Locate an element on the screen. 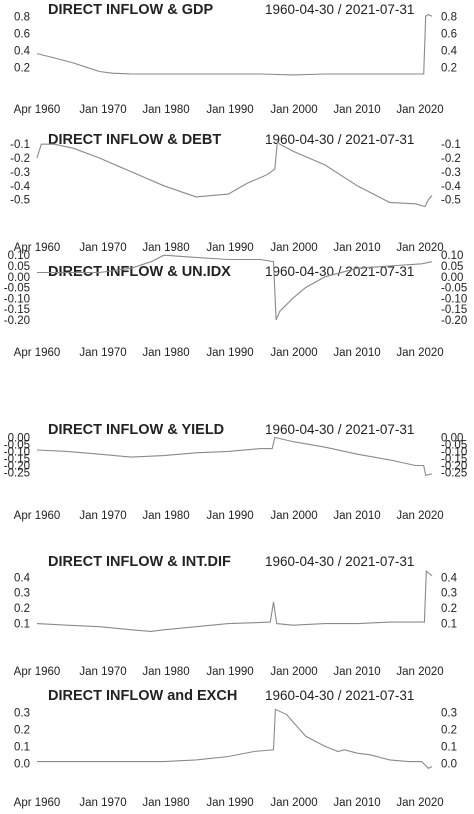  y-tick-label-left: 0.6 is located at coordinates (22, 34).